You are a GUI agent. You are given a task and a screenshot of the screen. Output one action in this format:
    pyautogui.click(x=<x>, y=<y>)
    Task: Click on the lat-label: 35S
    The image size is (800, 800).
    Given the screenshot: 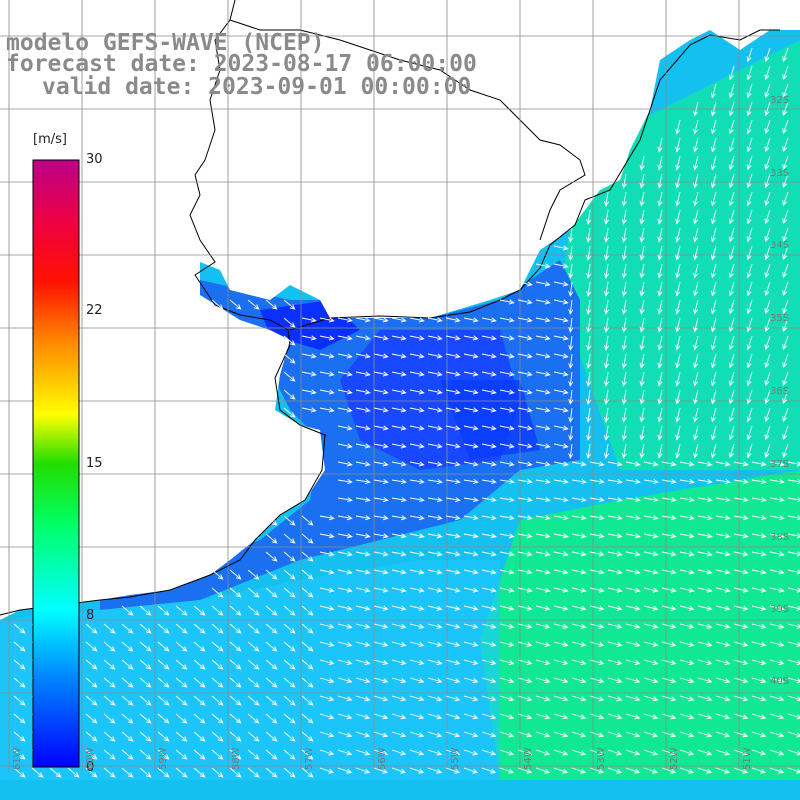 What is the action you would take?
    pyautogui.click(x=780, y=318)
    